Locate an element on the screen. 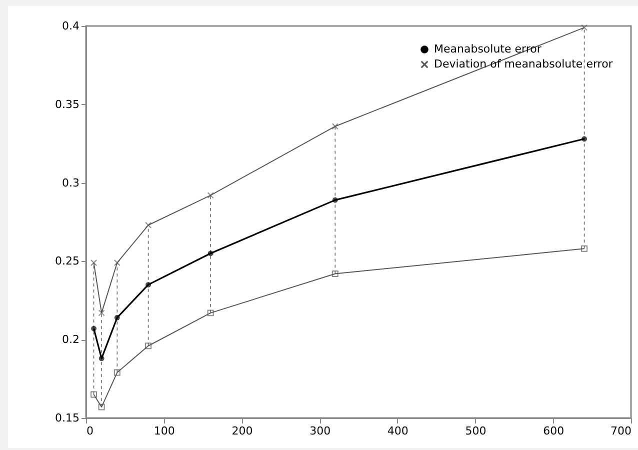 This screenshot has width=638, height=450. y-tick-label: 0.3 is located at coordinates (71, 183).